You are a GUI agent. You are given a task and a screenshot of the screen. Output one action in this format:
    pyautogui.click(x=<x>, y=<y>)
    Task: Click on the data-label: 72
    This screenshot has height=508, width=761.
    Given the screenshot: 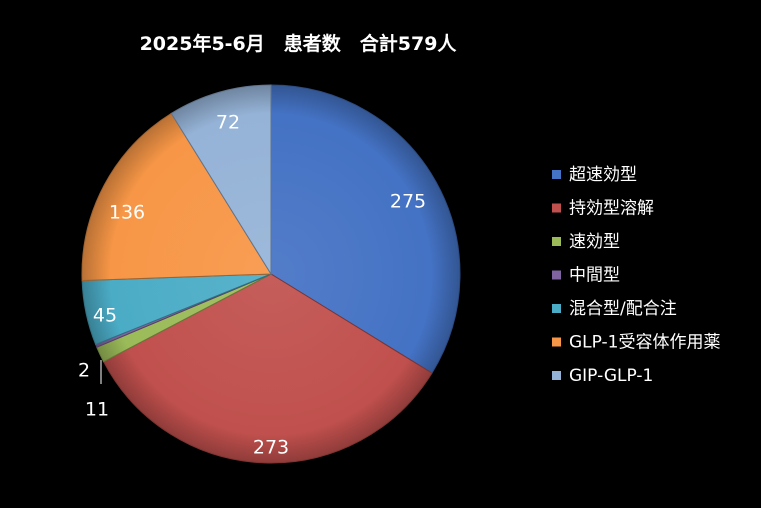 What is the action you would take?
    pyautogui.click(x=228, y=123)
    